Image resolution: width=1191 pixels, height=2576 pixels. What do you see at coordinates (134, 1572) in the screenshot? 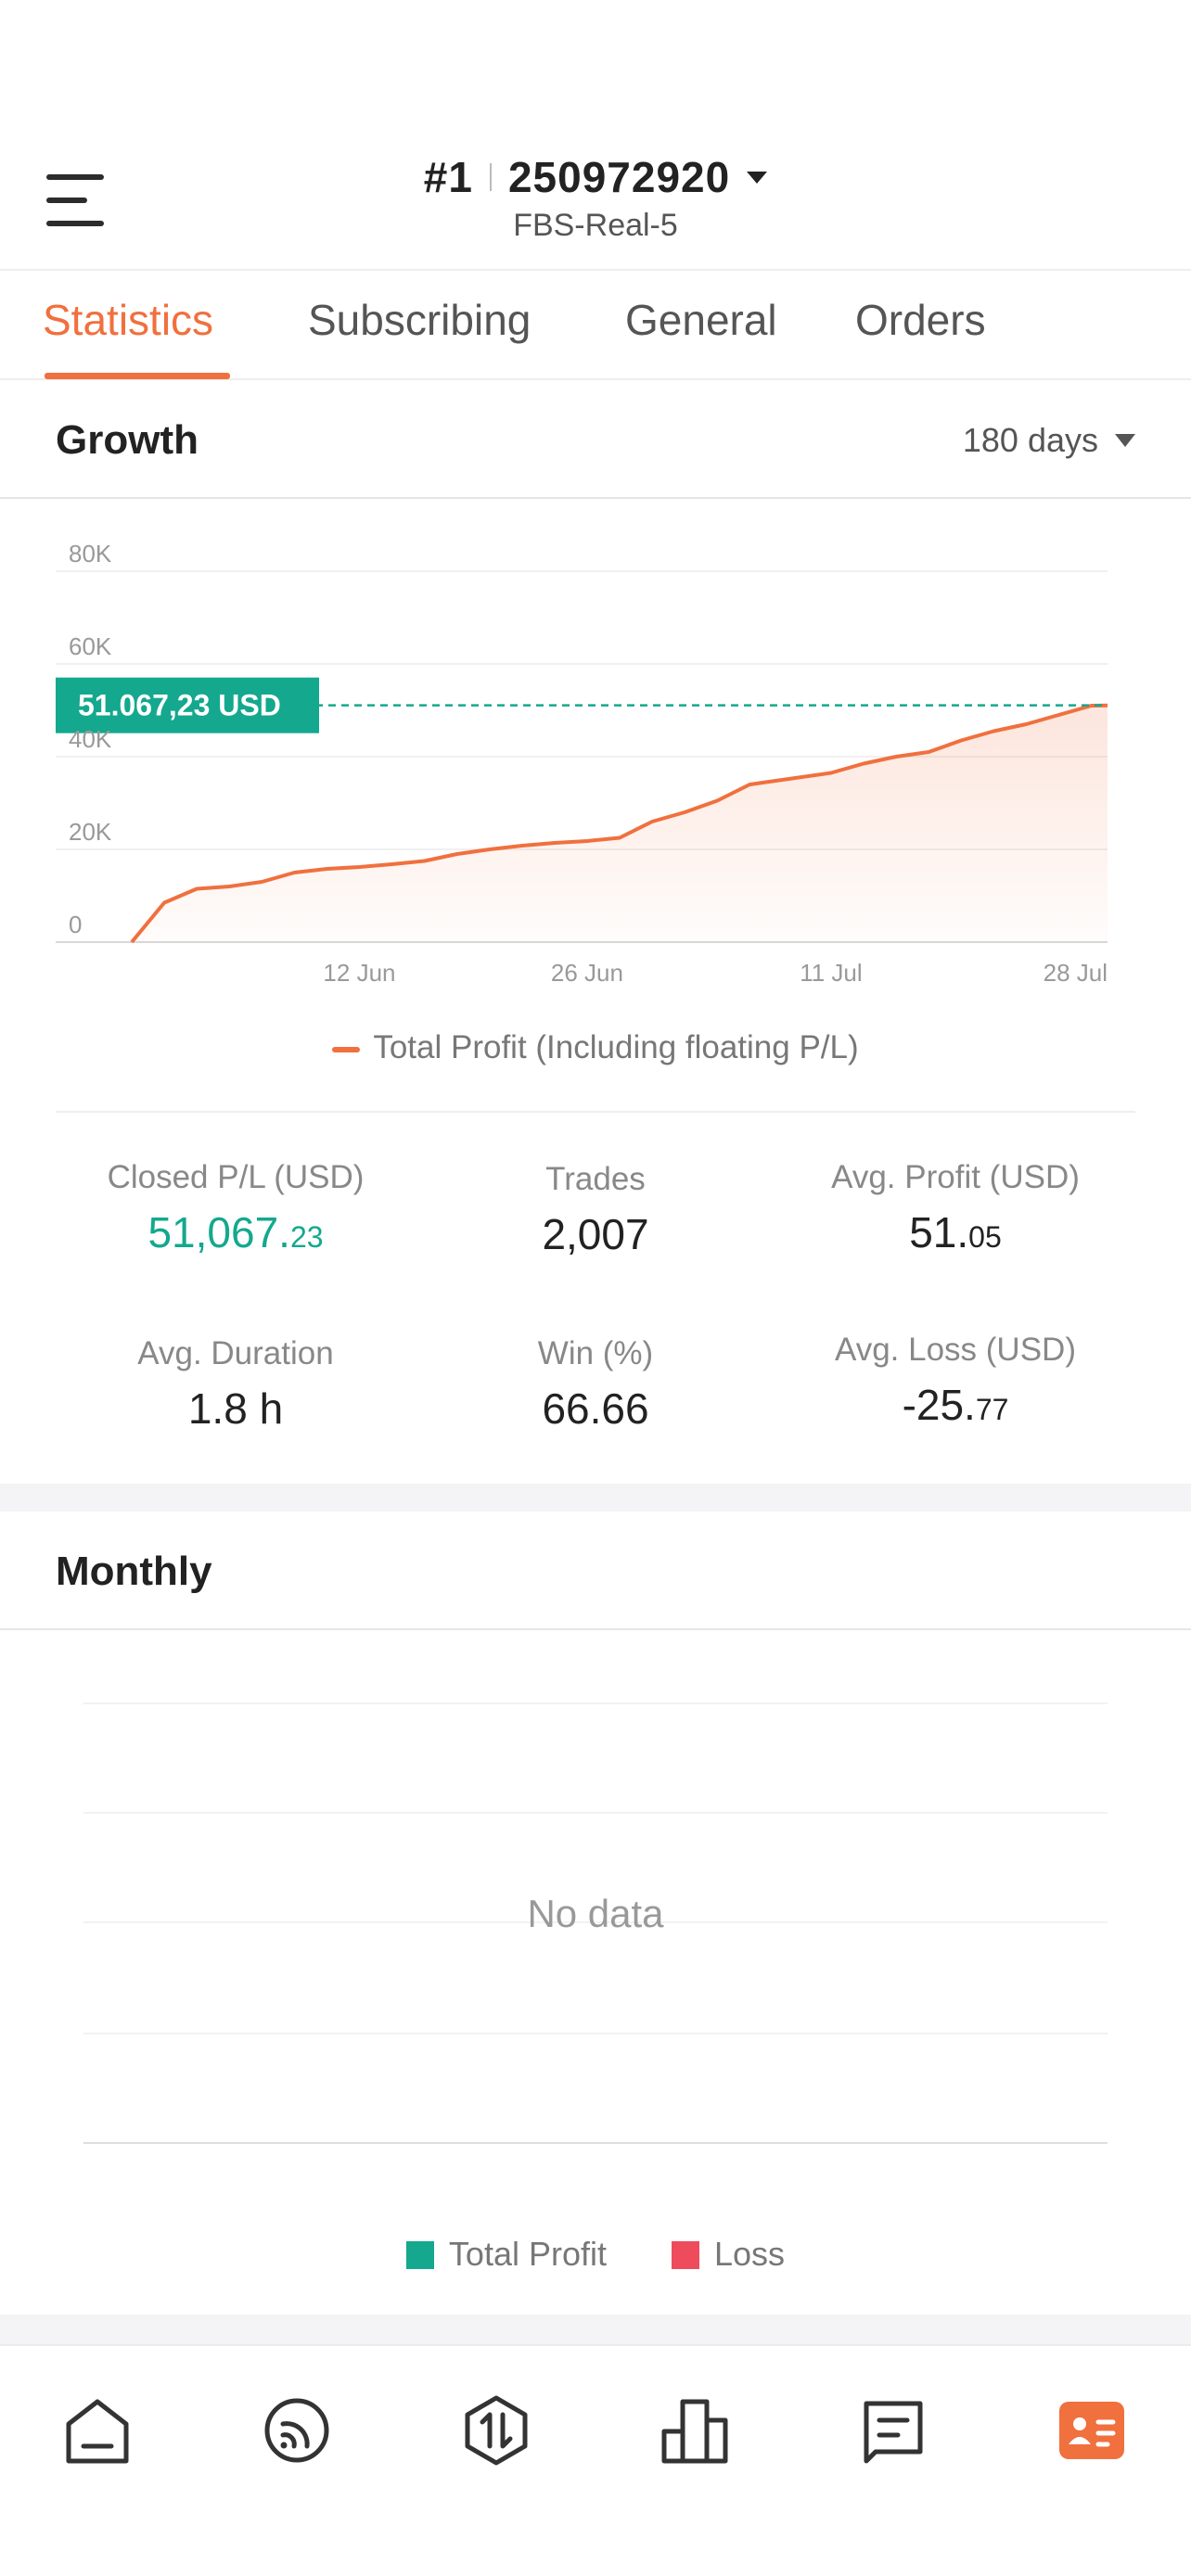
I see `monthly-title: Monthly` at bounding box center [134, 1572].